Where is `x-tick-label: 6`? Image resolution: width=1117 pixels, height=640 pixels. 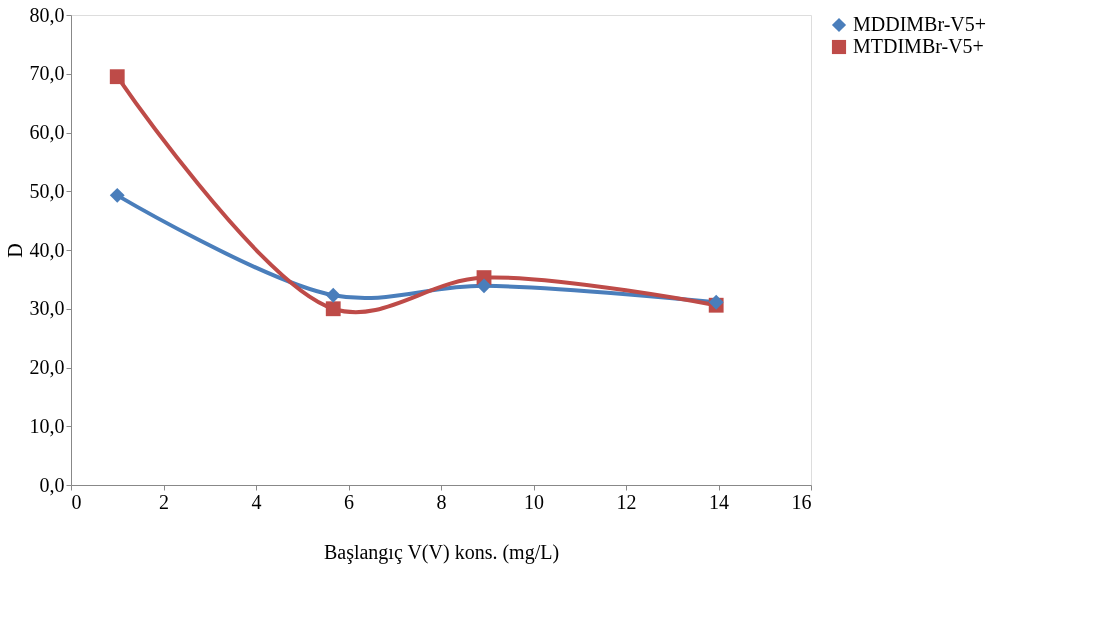
x-tick-label: 6 is located at coordinates (349, 501).